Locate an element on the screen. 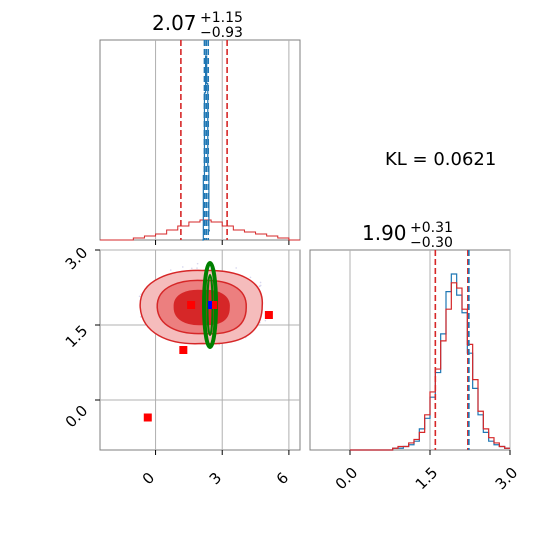 This screenshot has width=550, height=550. tick-label-x2-0: 0.0 is located at coordinates (347, 479).